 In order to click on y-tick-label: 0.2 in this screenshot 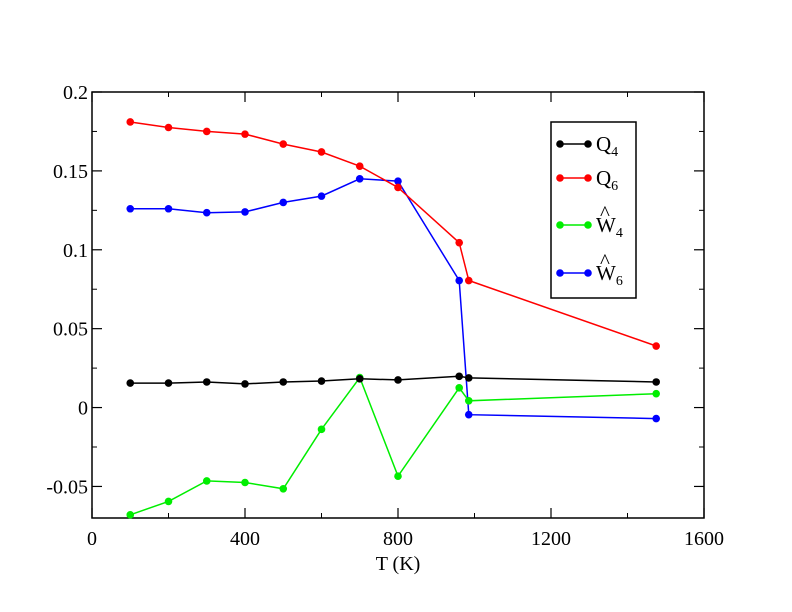, I will do `click(75, 93)`.